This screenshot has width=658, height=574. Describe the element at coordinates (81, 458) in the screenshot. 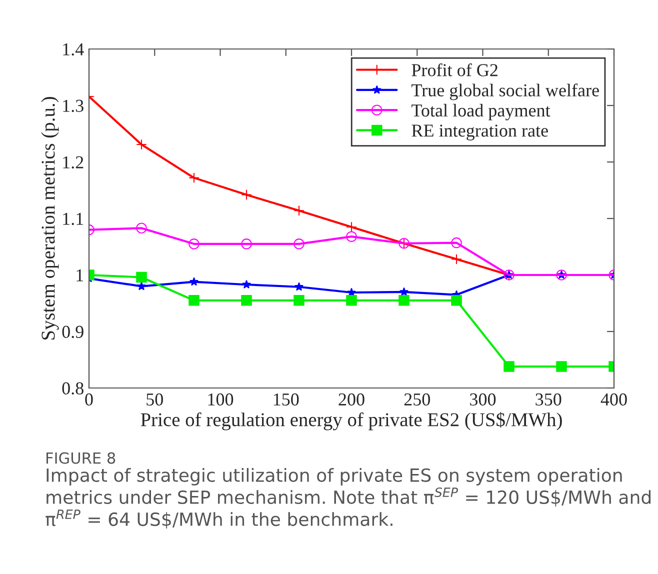

I see `caption: FIGURE 8` at that location.